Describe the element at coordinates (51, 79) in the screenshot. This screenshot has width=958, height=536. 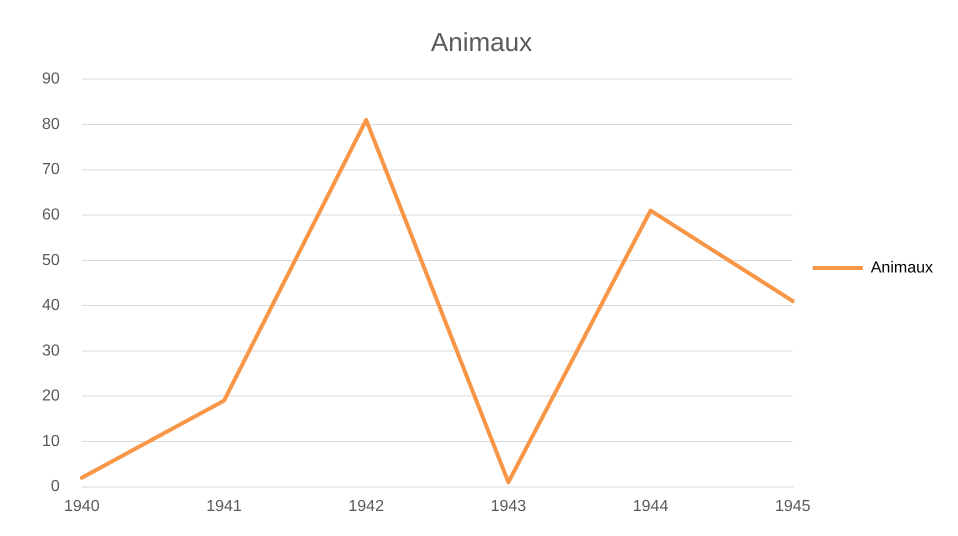
I see `y-tick-label: 90` at that location.